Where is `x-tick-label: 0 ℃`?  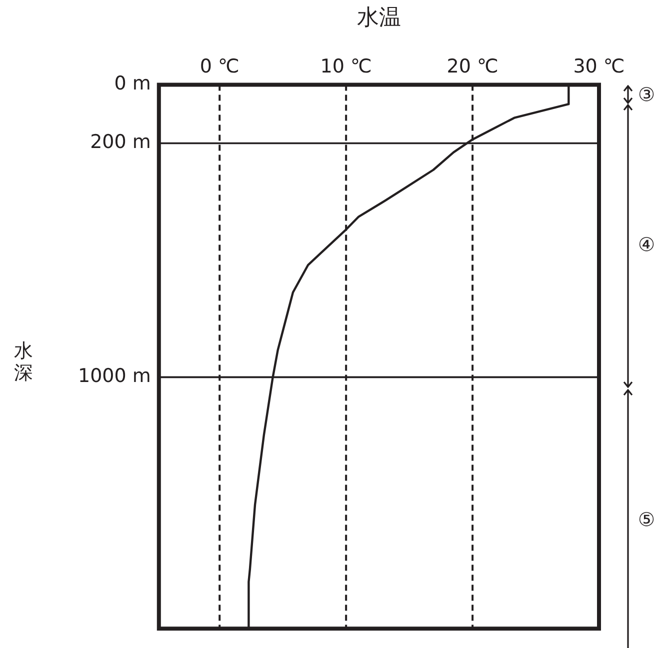
x-tick-label: 0 ℃ is located at coordinates (220, 66).